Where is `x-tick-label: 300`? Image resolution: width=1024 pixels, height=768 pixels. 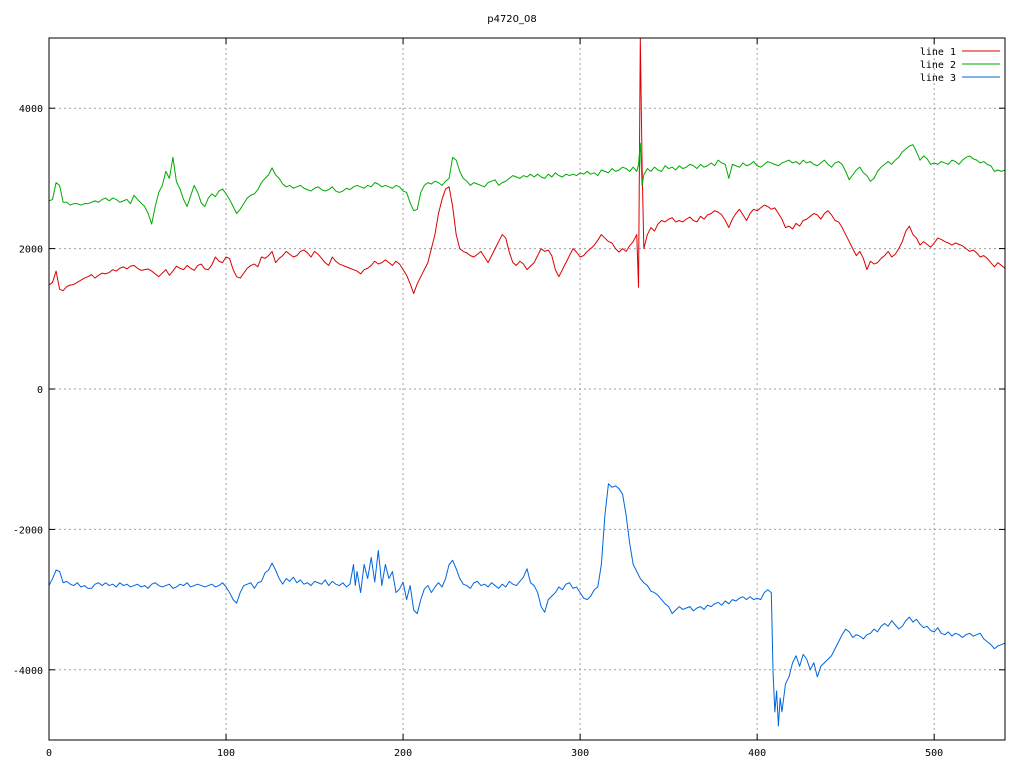 x-tick-label: 300 is located at coordinates (580, 753).